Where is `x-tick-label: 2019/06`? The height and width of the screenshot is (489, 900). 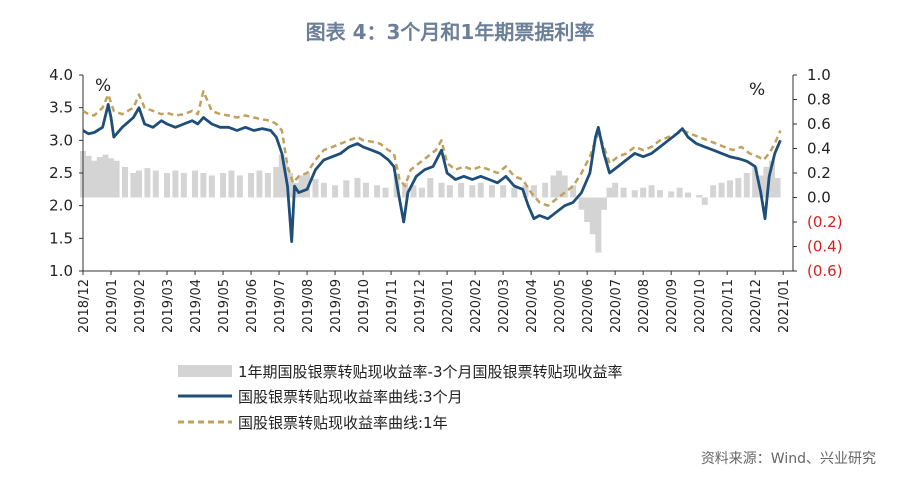
x-tick-label: 2019/06 is located at coordinates (252, 306).